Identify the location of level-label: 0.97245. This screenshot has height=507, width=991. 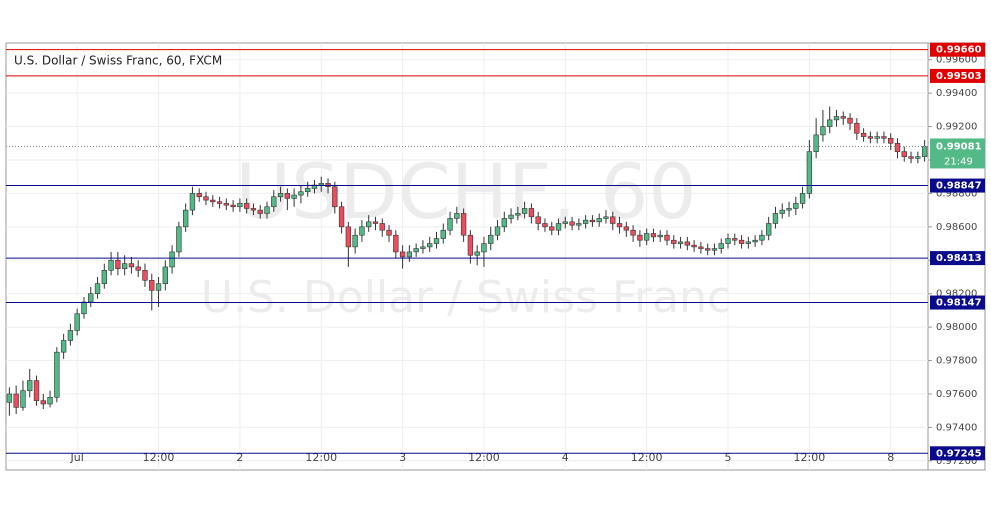
(959, 453).